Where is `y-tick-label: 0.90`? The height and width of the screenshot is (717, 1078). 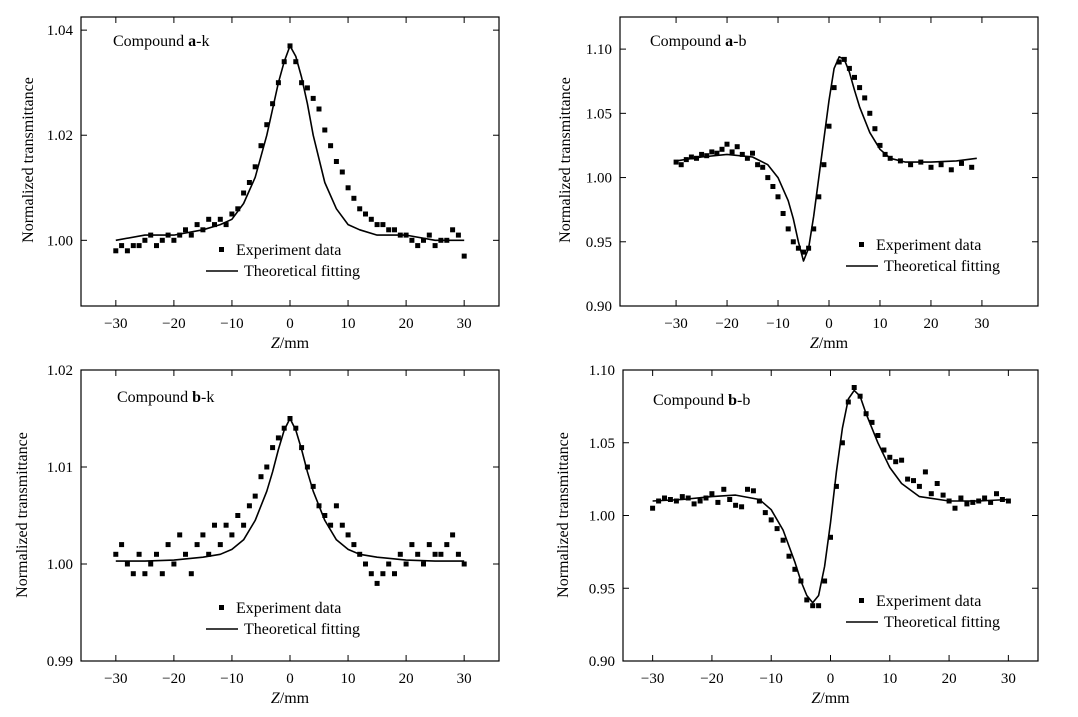
y-tick-label: 0.90 is located at coordinates (602, 662).